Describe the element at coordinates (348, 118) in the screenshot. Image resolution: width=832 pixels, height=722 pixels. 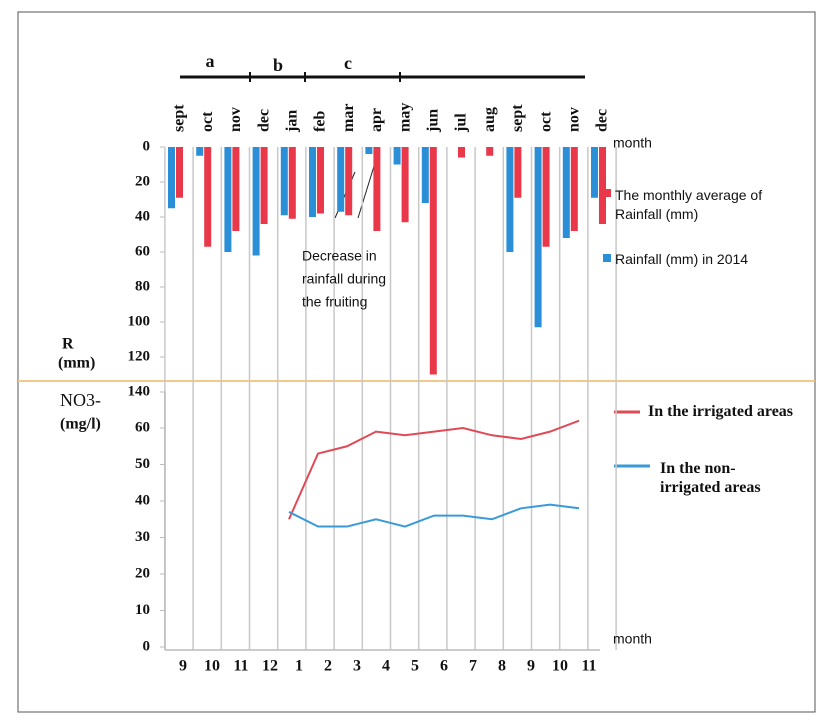
I see `x-tick-label: mar` at that location.